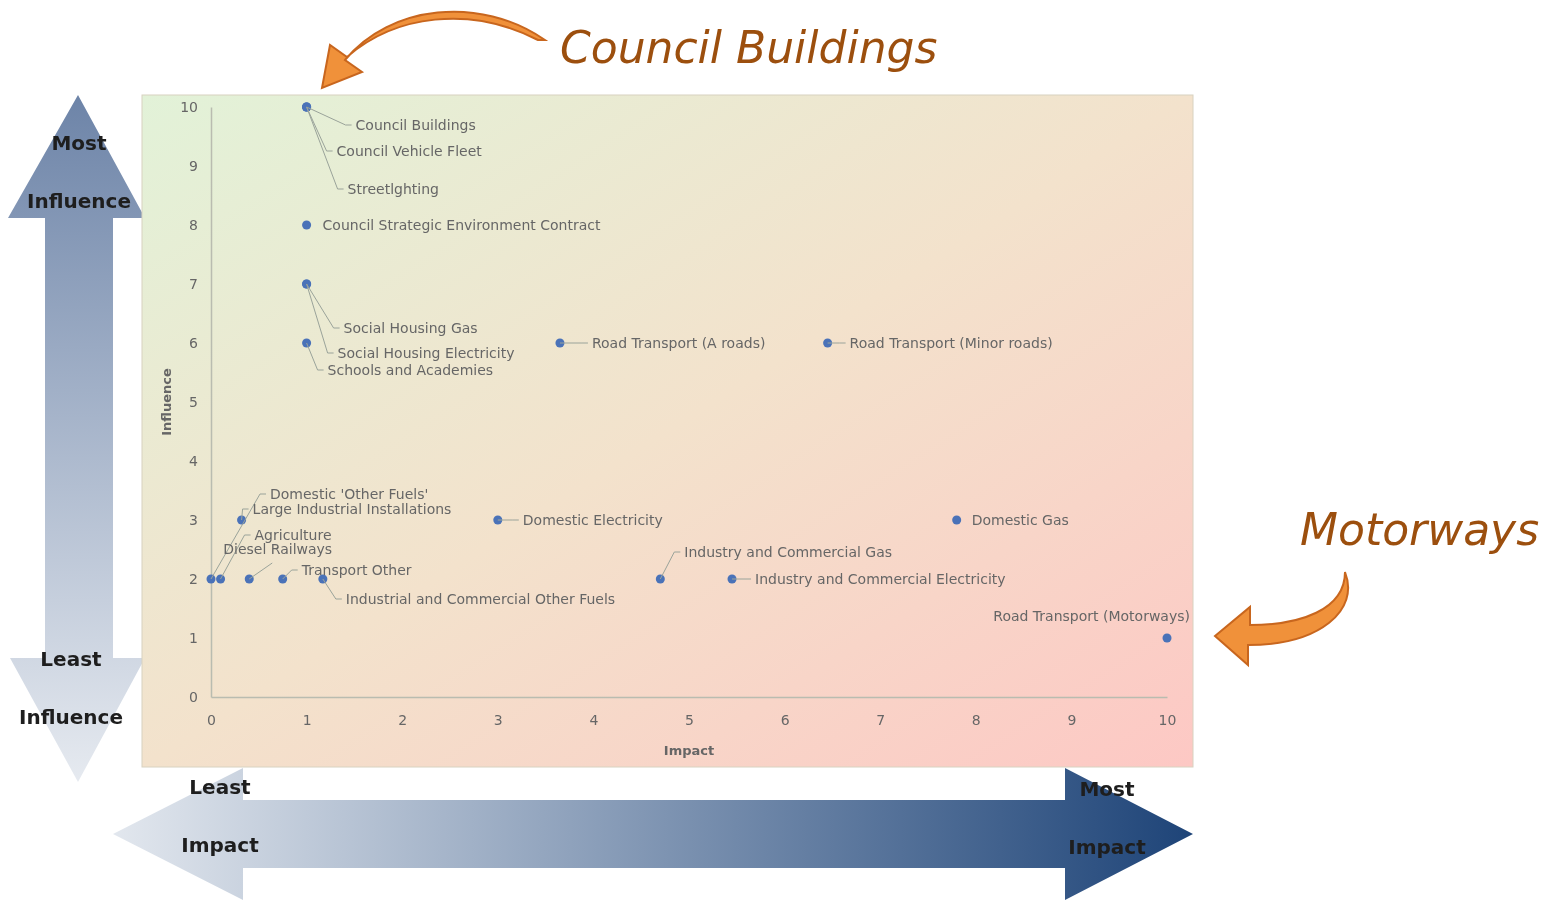  Describe the element at coordinates (880, 578) in the screenshot. I see `annotation: Industry and Commercial Electricity` at that location.